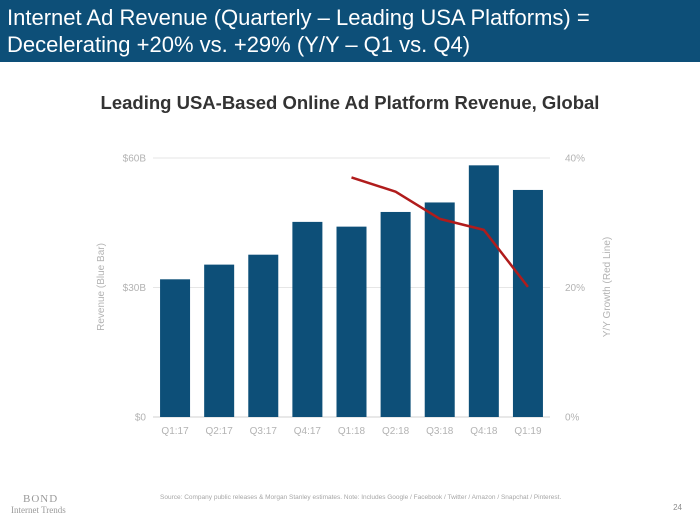 The width and height of the screenshot is (700, 519). I want to click on y-tick-label: $0, so click(141, 418).